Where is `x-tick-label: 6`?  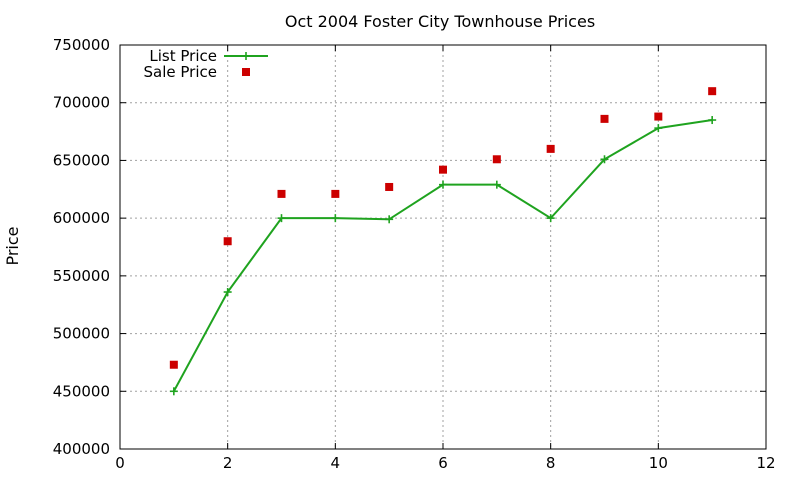 x-tick-label: 6 is located at coordinates (443, 463).